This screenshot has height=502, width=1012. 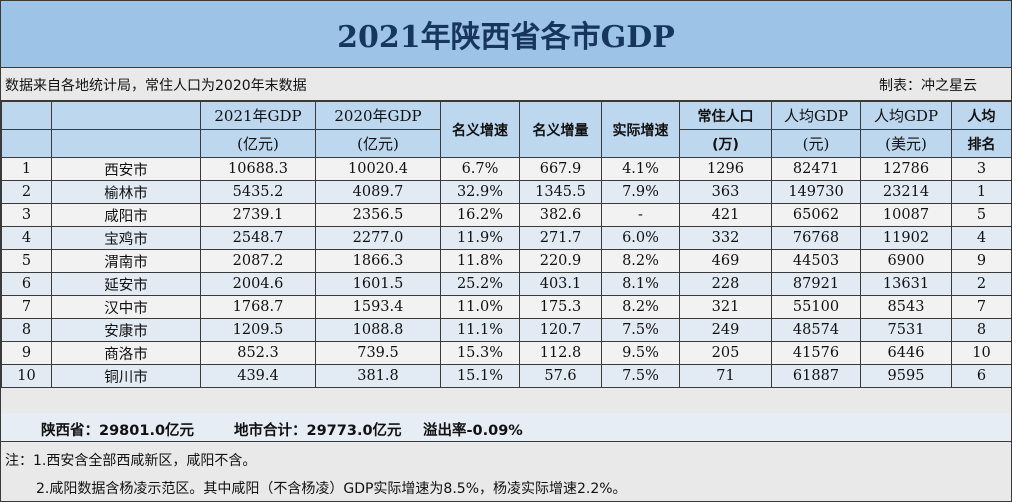 I want to click on table-cell: 1866.3, so click(x=378, y=261).